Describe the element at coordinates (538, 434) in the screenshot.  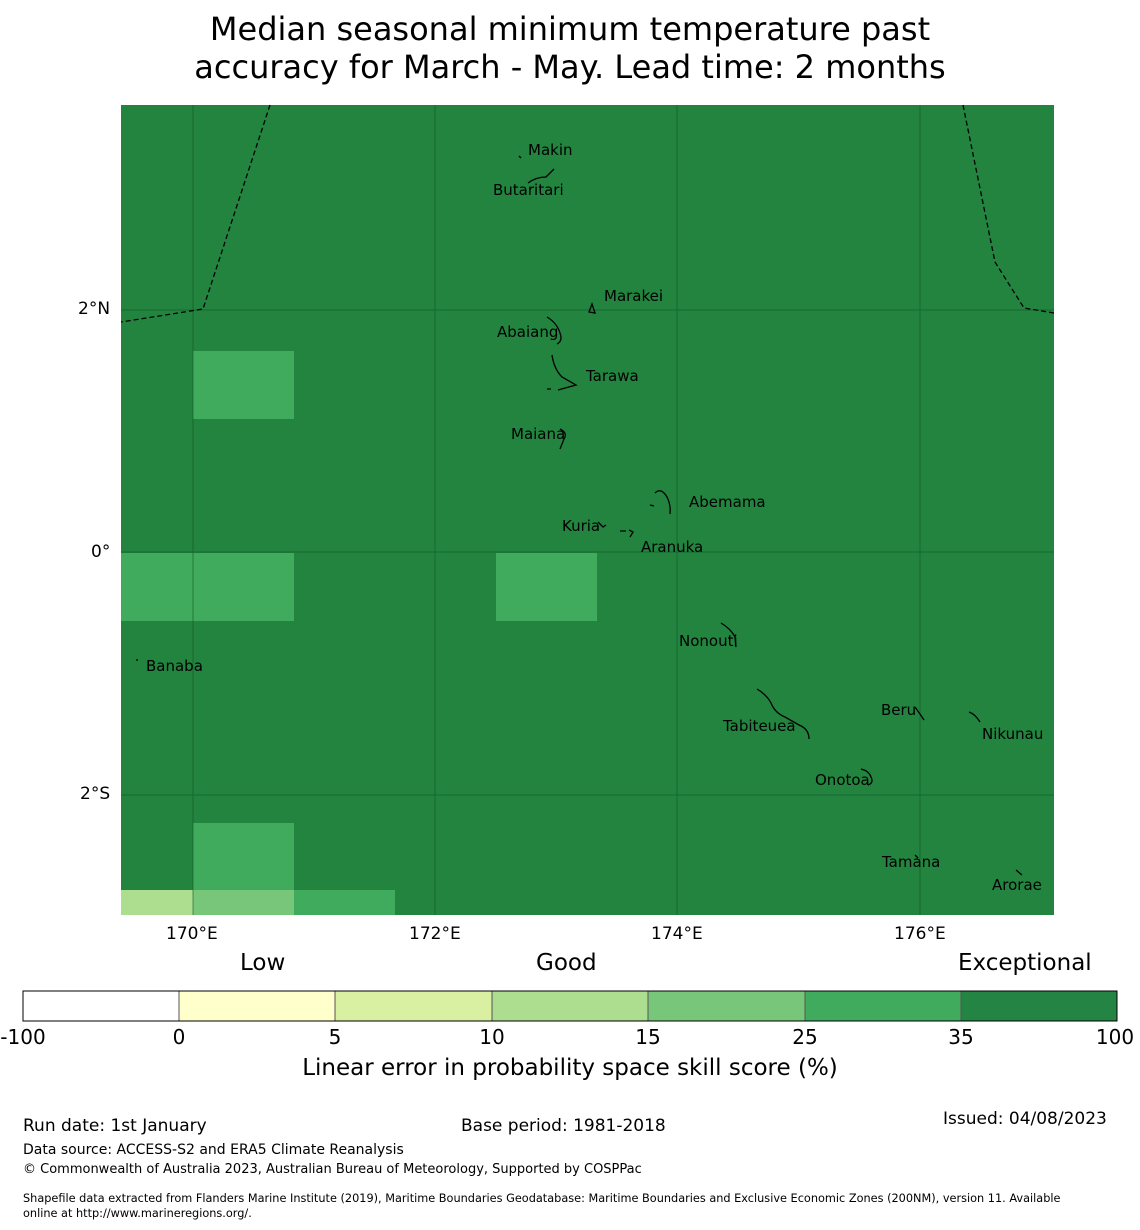
I see `place-label-maiana: Maiana` at that location.